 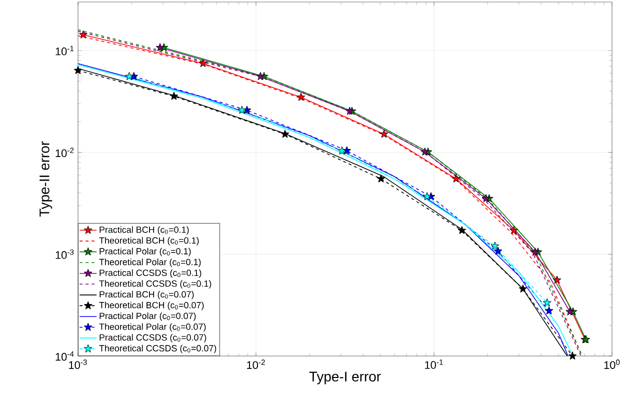 What do you see at coordinates (65, 254) in the screenshot?
I see `y-tick-label: 10$^{-3}$` at bounding box center [65, 254].